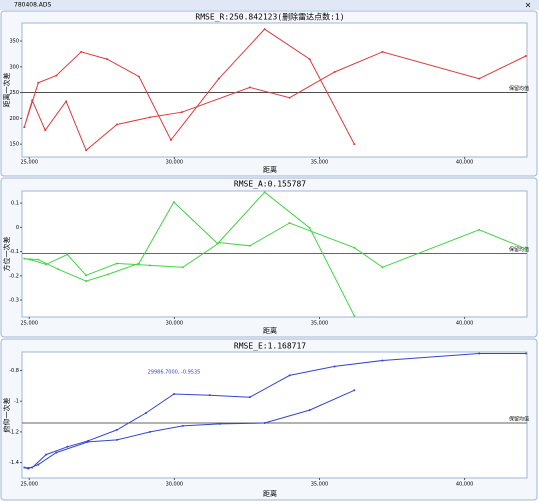 This screenshot has width=539, height=501. Describe the element at coordinates (6, 90) in the screenshot. I see `y-axis-label: 距离一次差` at that location.